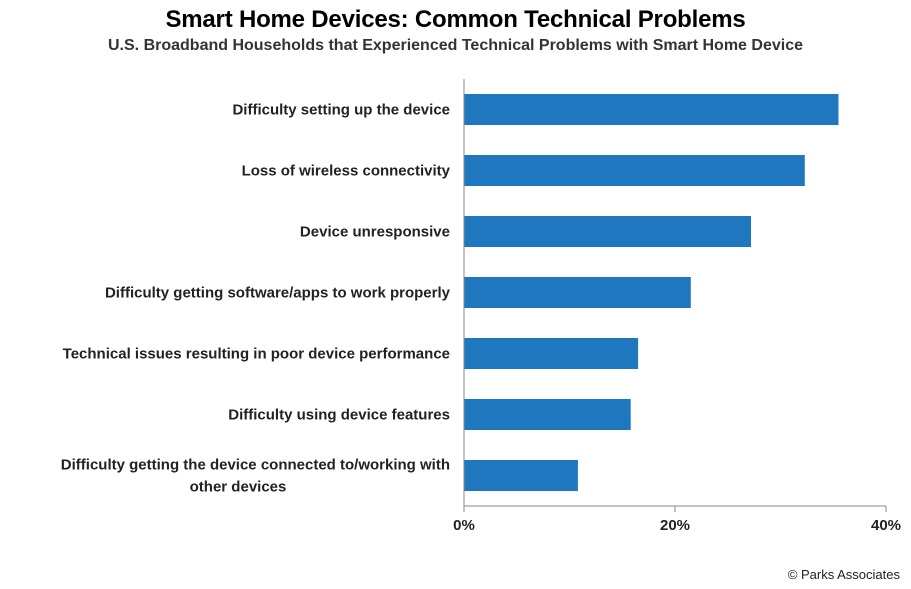 This screenshot has height=589, width=911. What do you see at coordinates (341, 110) in the screenshot?
I see `category-label: Difficulty setting up the device` at bounding box center [341, 110].